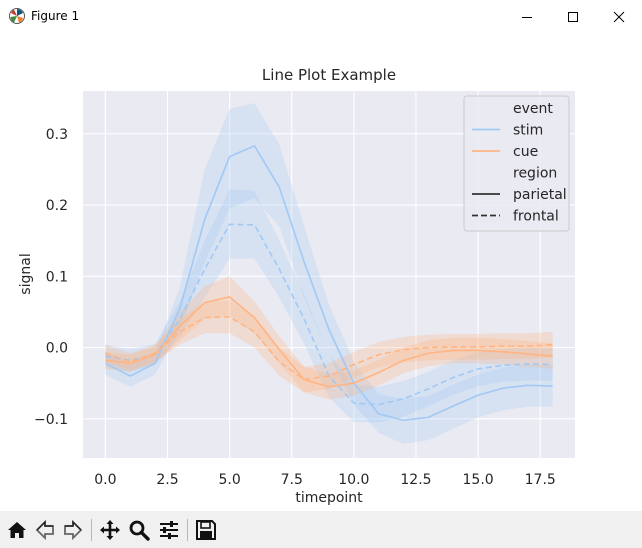 The image size is (642, 548). What do you see at coordinates (528, 131) in the screenshot?
I see `legend-label: stim` at bounding box center [528, 131].